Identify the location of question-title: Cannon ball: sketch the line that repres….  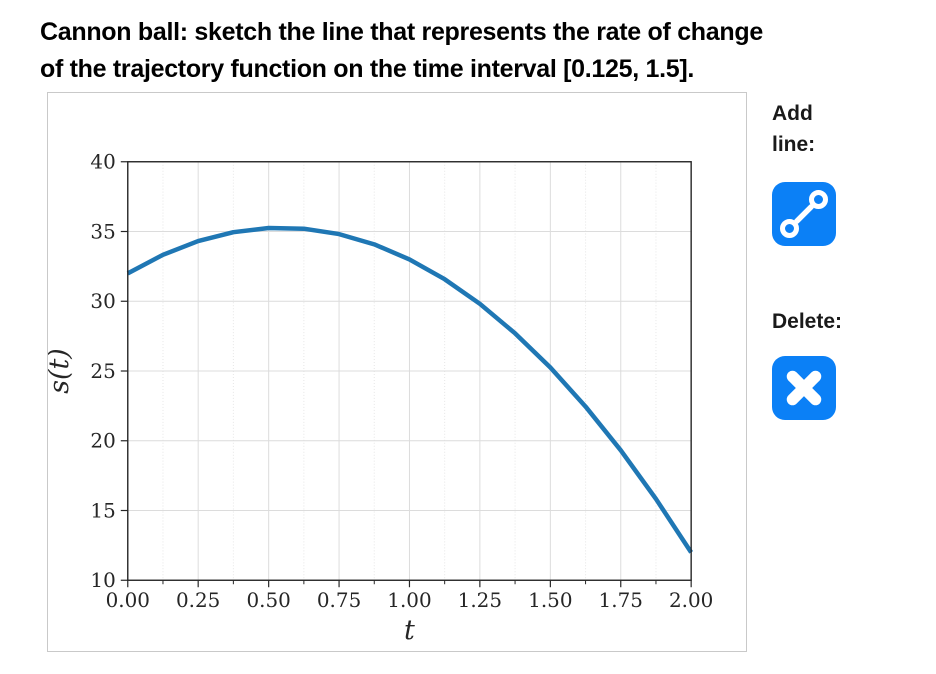
(401, 51).